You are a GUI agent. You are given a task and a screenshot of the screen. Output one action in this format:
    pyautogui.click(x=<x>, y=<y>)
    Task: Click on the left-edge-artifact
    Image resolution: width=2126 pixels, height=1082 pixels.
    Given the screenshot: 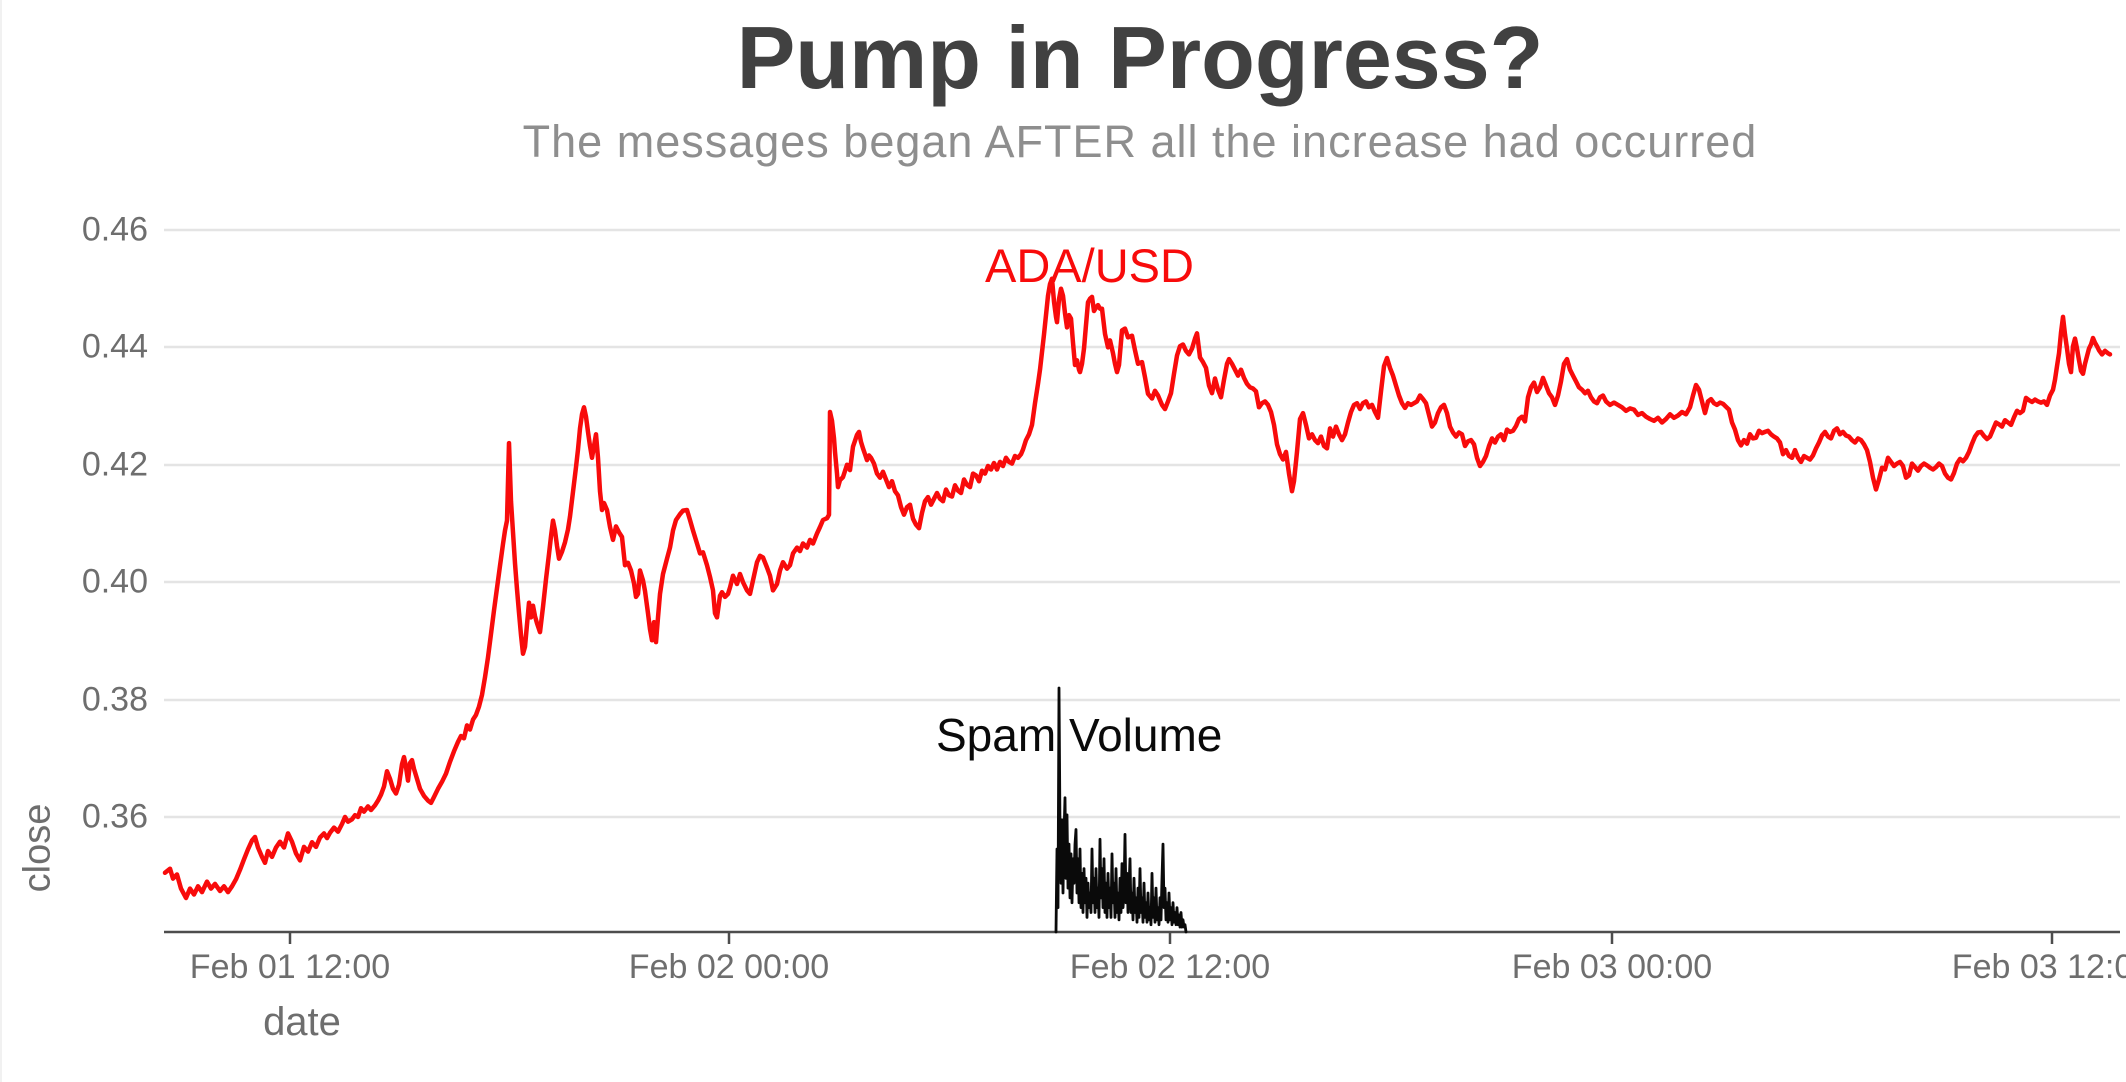 What is the action you would take?
    pyautogui.click(x=1, y=541)
    